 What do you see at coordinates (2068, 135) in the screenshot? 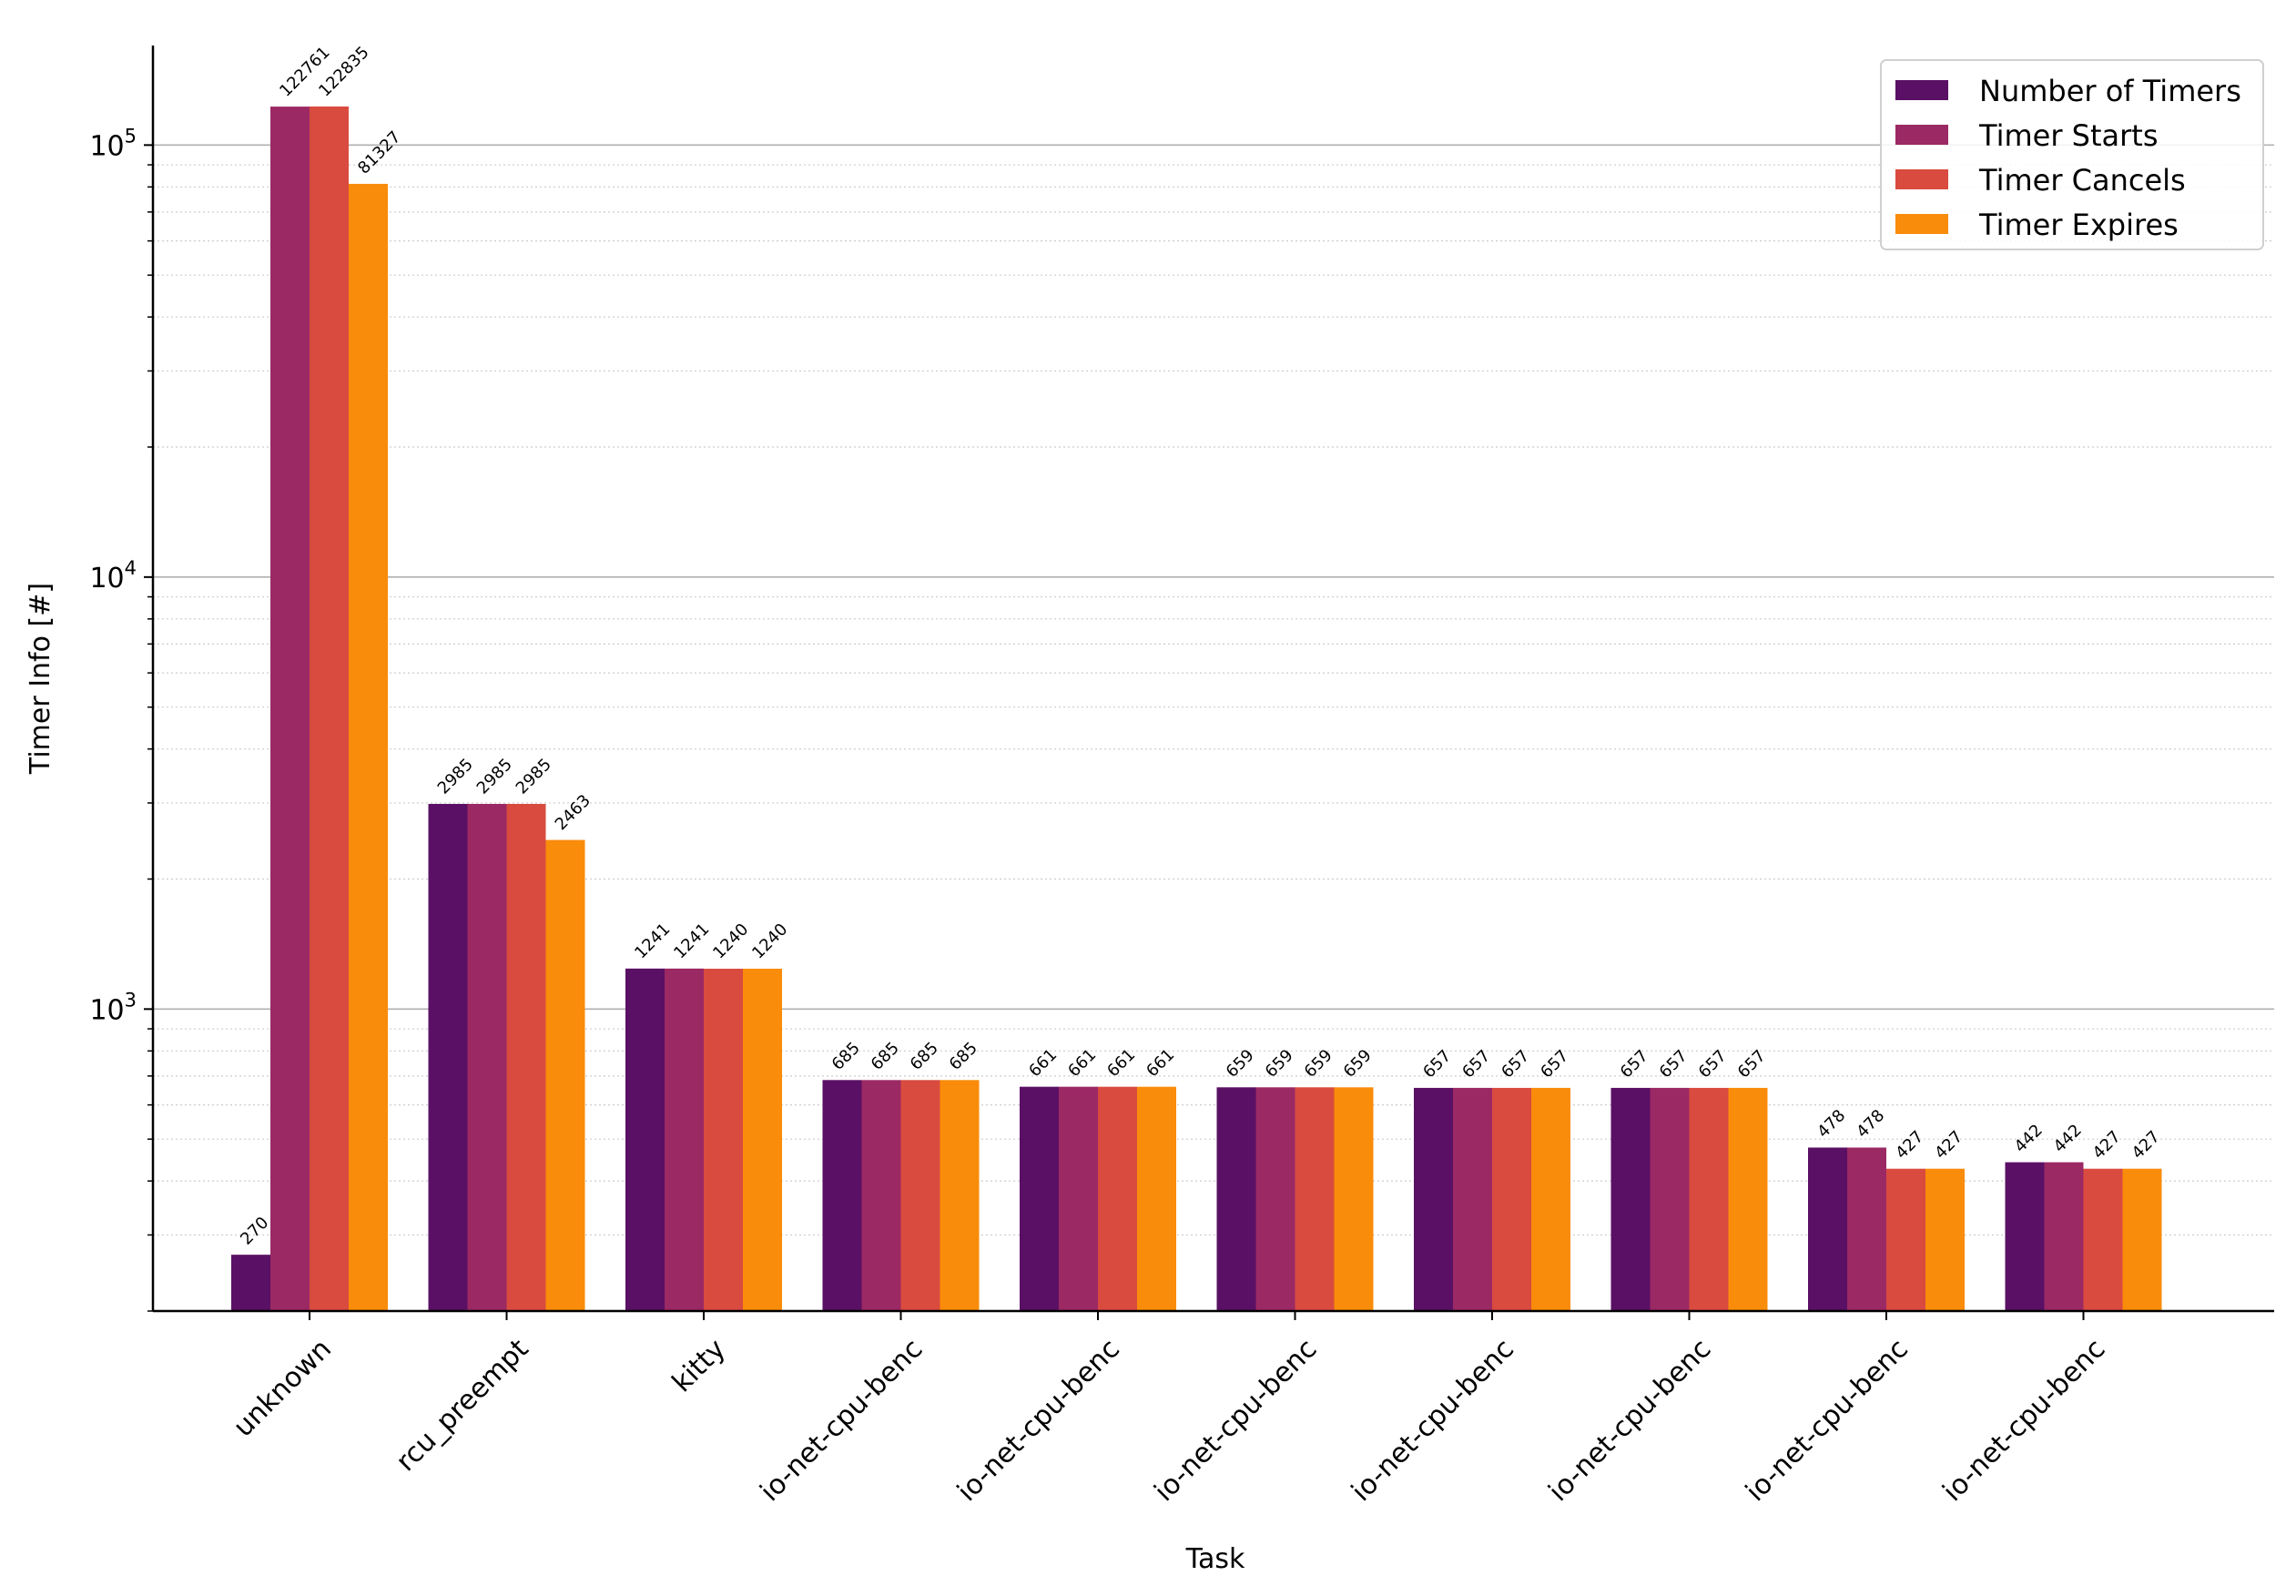
I see `legend-label: Timer Starts` at bounding box center [2068, 135].